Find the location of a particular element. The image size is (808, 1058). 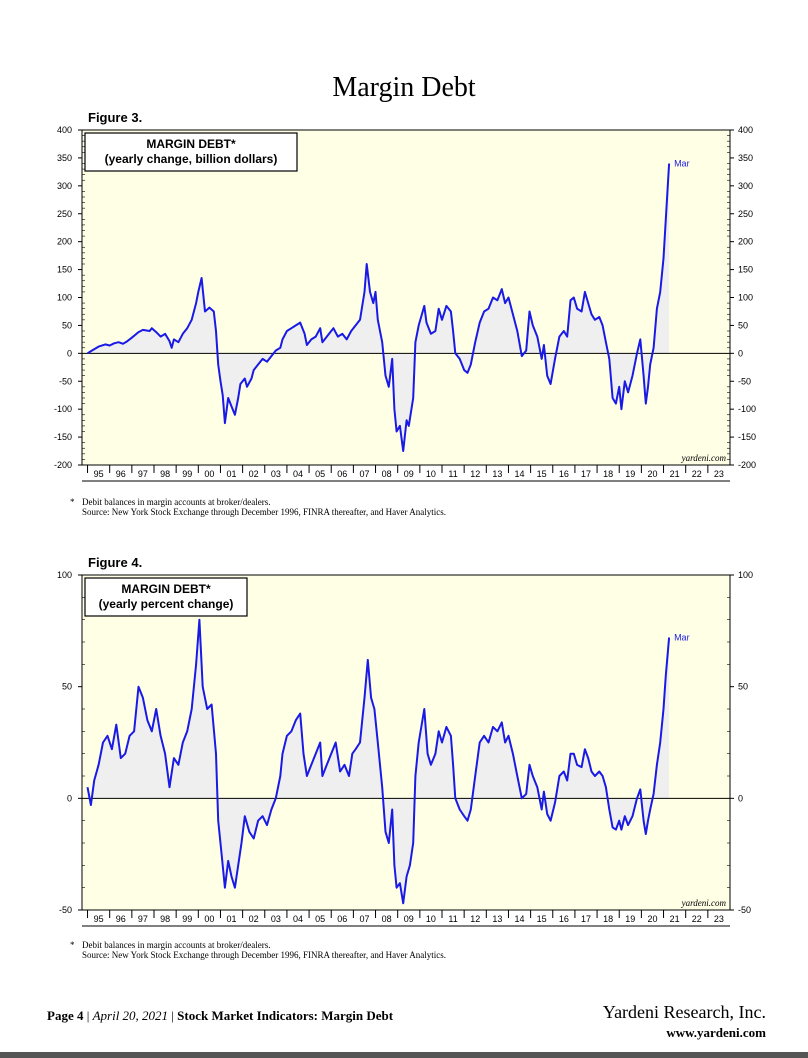

y-tick-label-right: -200 is located at coordinates (747, 465).